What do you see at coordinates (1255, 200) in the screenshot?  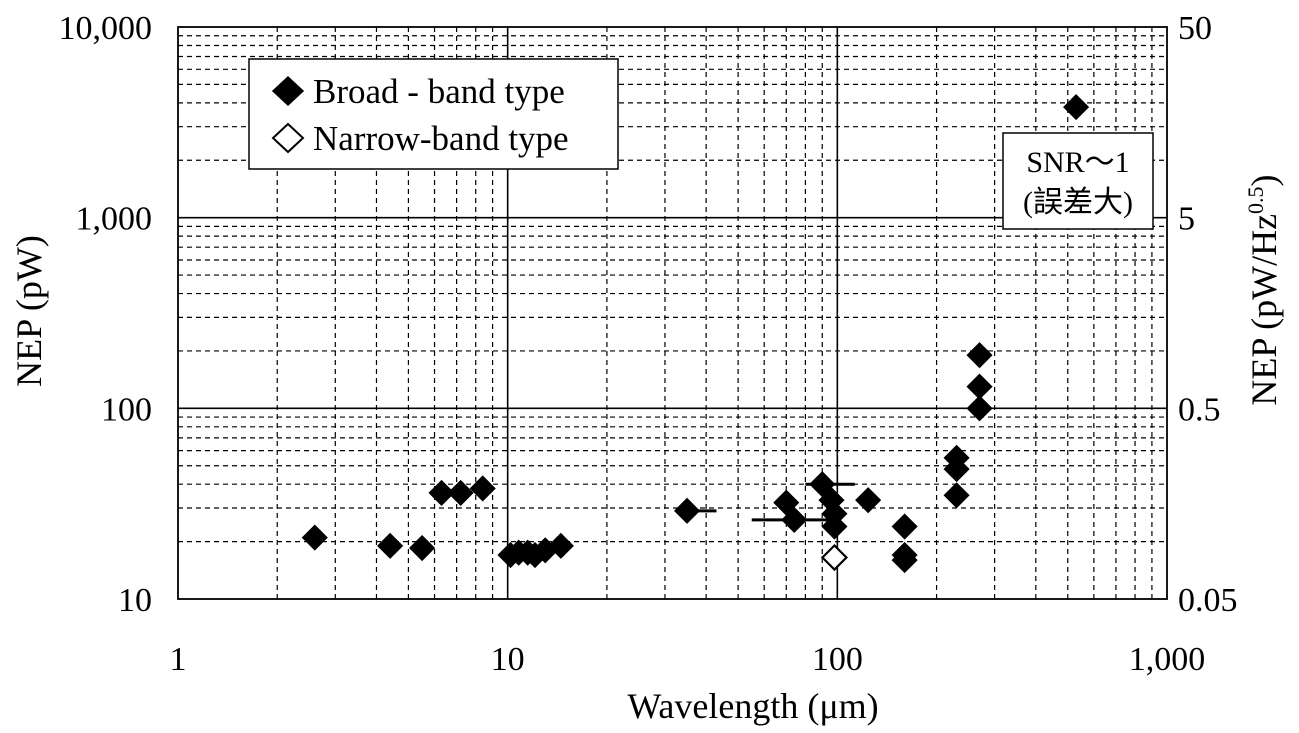 I see `y2-axis-label-superscript: 0.5` at bounding box center [1255, 200].